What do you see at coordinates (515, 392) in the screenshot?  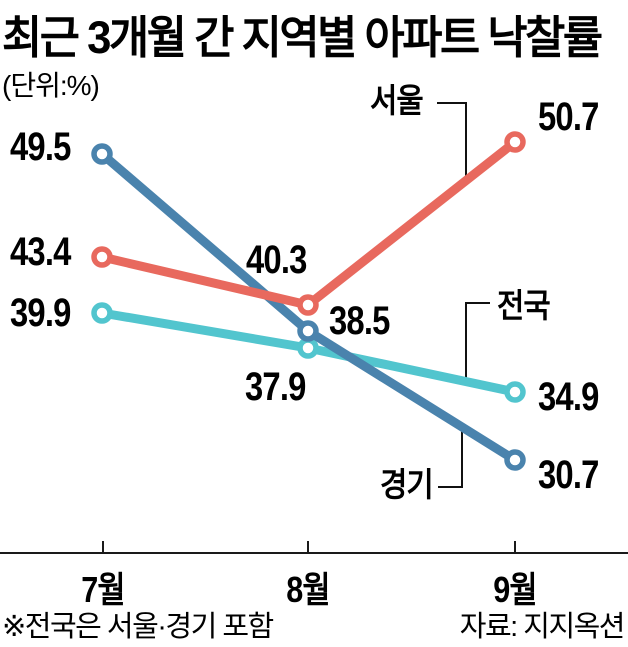 I see `marker-nationwide-sep` at bounding box center [515, 392].